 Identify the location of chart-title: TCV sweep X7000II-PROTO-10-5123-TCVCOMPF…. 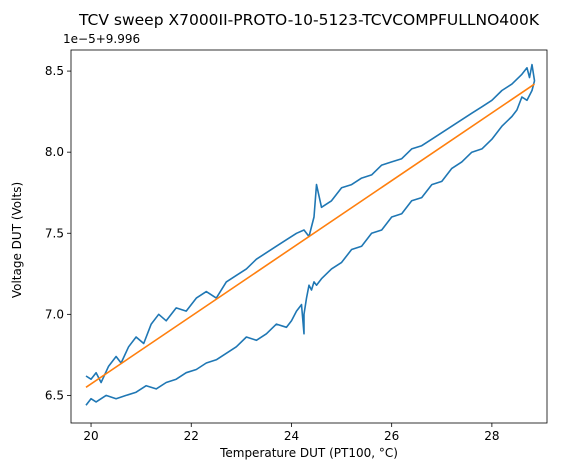
(309, 20).